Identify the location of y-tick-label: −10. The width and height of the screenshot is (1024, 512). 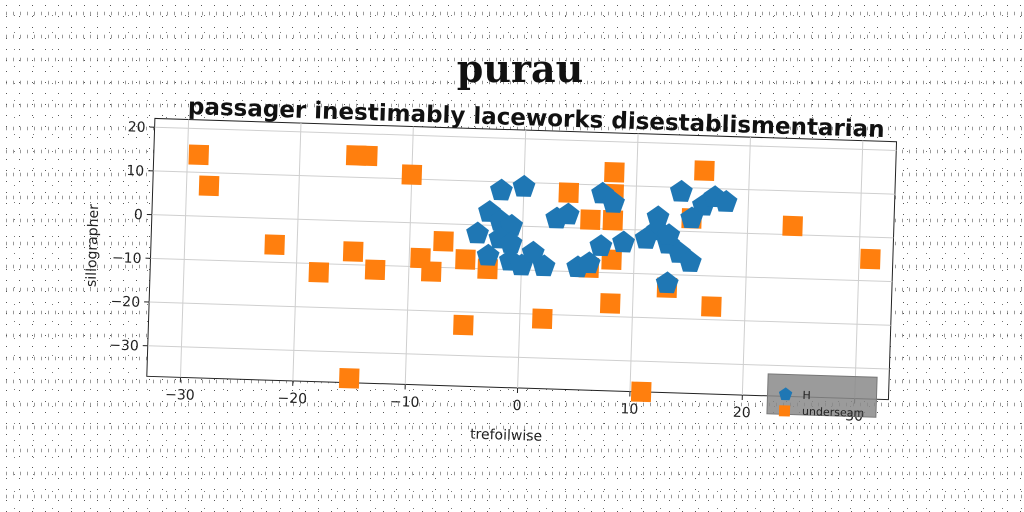
(127, 258).